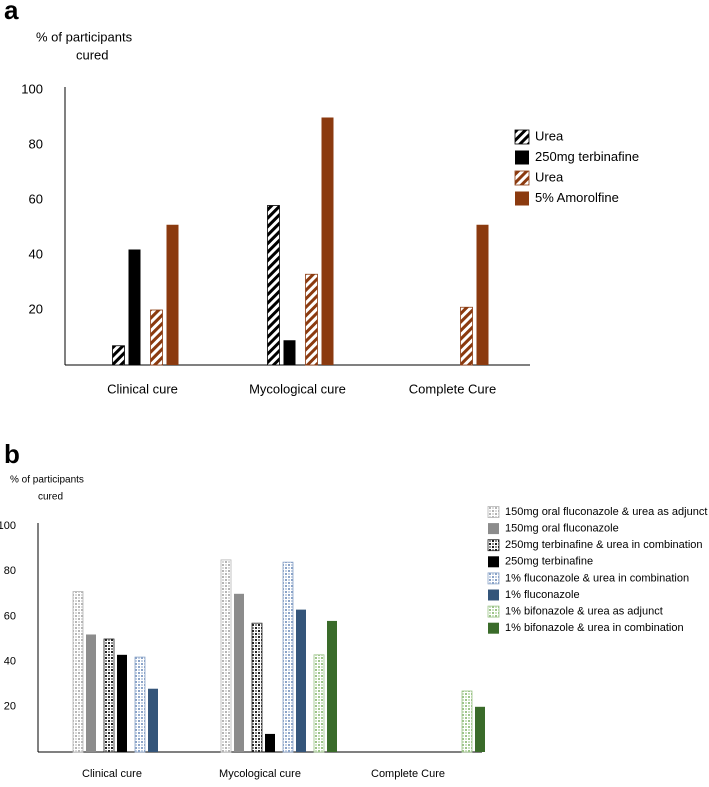 The image size is (709, 787). What do you see at coordinates (604, 545) in the screenshot?
I see `legend-label: 250mg terbinafine & urea in combination` at bounding box center [604, 545].